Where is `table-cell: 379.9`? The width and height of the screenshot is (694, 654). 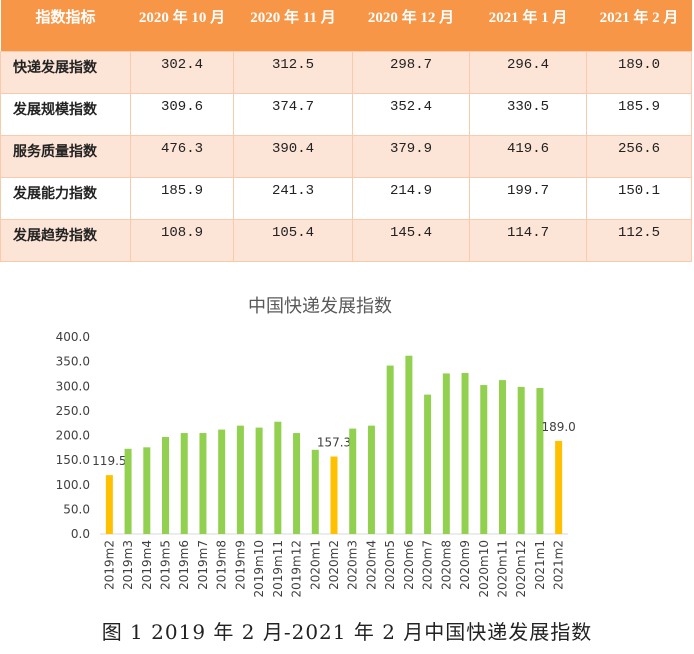
table-cell: 379.9 is located at coordinates (411, 156).